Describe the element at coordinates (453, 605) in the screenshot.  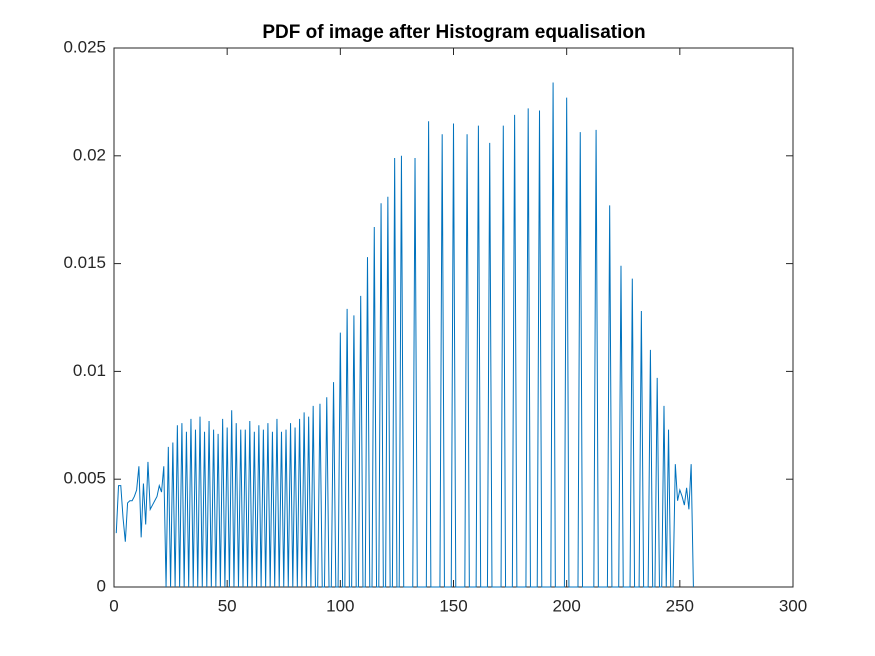
I see `x-tick-label: 150` at that location.